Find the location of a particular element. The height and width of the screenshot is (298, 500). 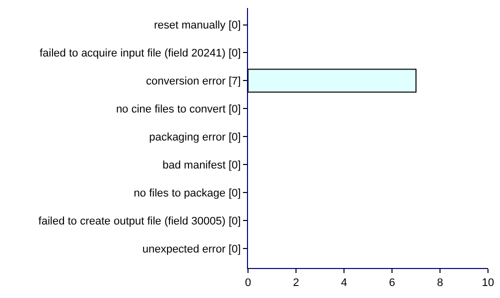

y-tick-label: failed to acquire input file (field 20241) [0] is located at coordinates (140, 54).